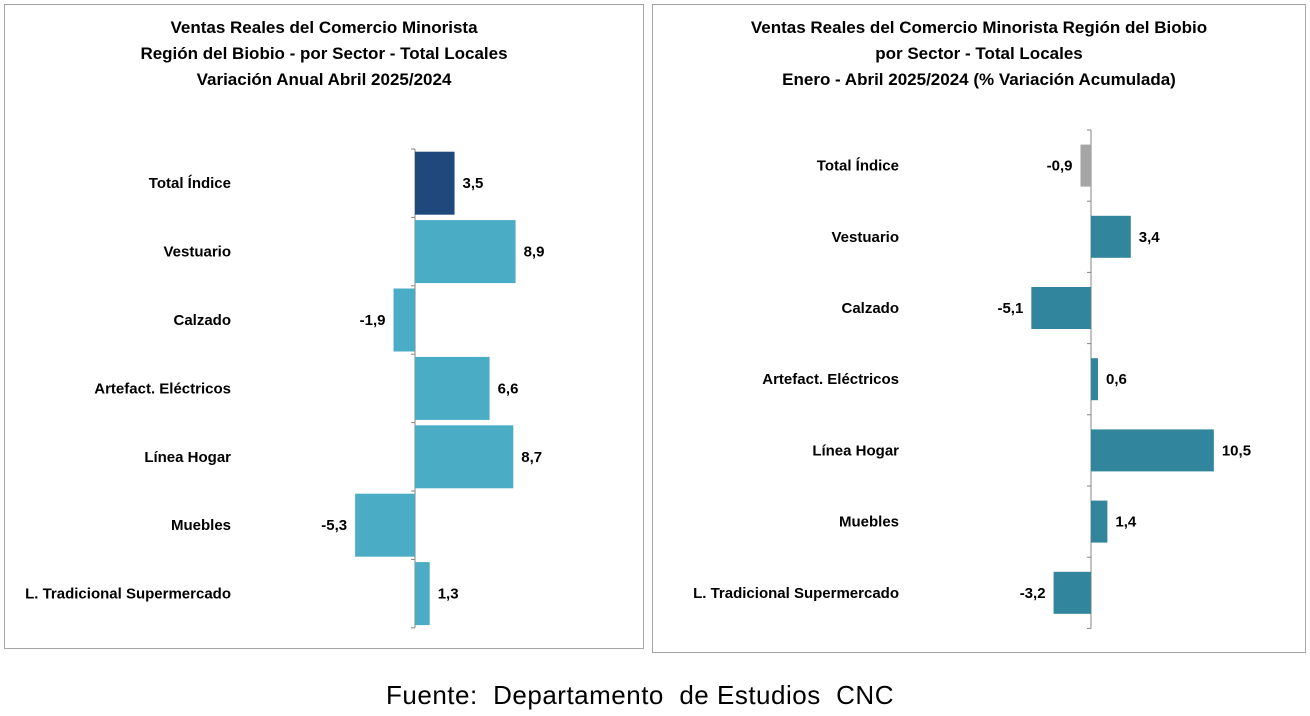 The width and height of the screenshot is (1310, 716). What do you see at coordinates (1236, 450) in the screenshot?
I see `data-label: 10,5` at bounding box center [1236, 450].